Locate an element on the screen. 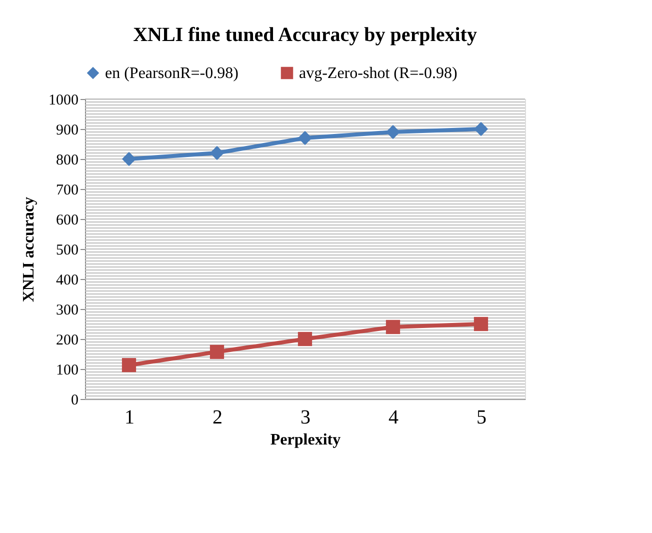 The width and height of the screenshot is (652, 533). x-tick-label: 4 is located at coordinates (393, 417).